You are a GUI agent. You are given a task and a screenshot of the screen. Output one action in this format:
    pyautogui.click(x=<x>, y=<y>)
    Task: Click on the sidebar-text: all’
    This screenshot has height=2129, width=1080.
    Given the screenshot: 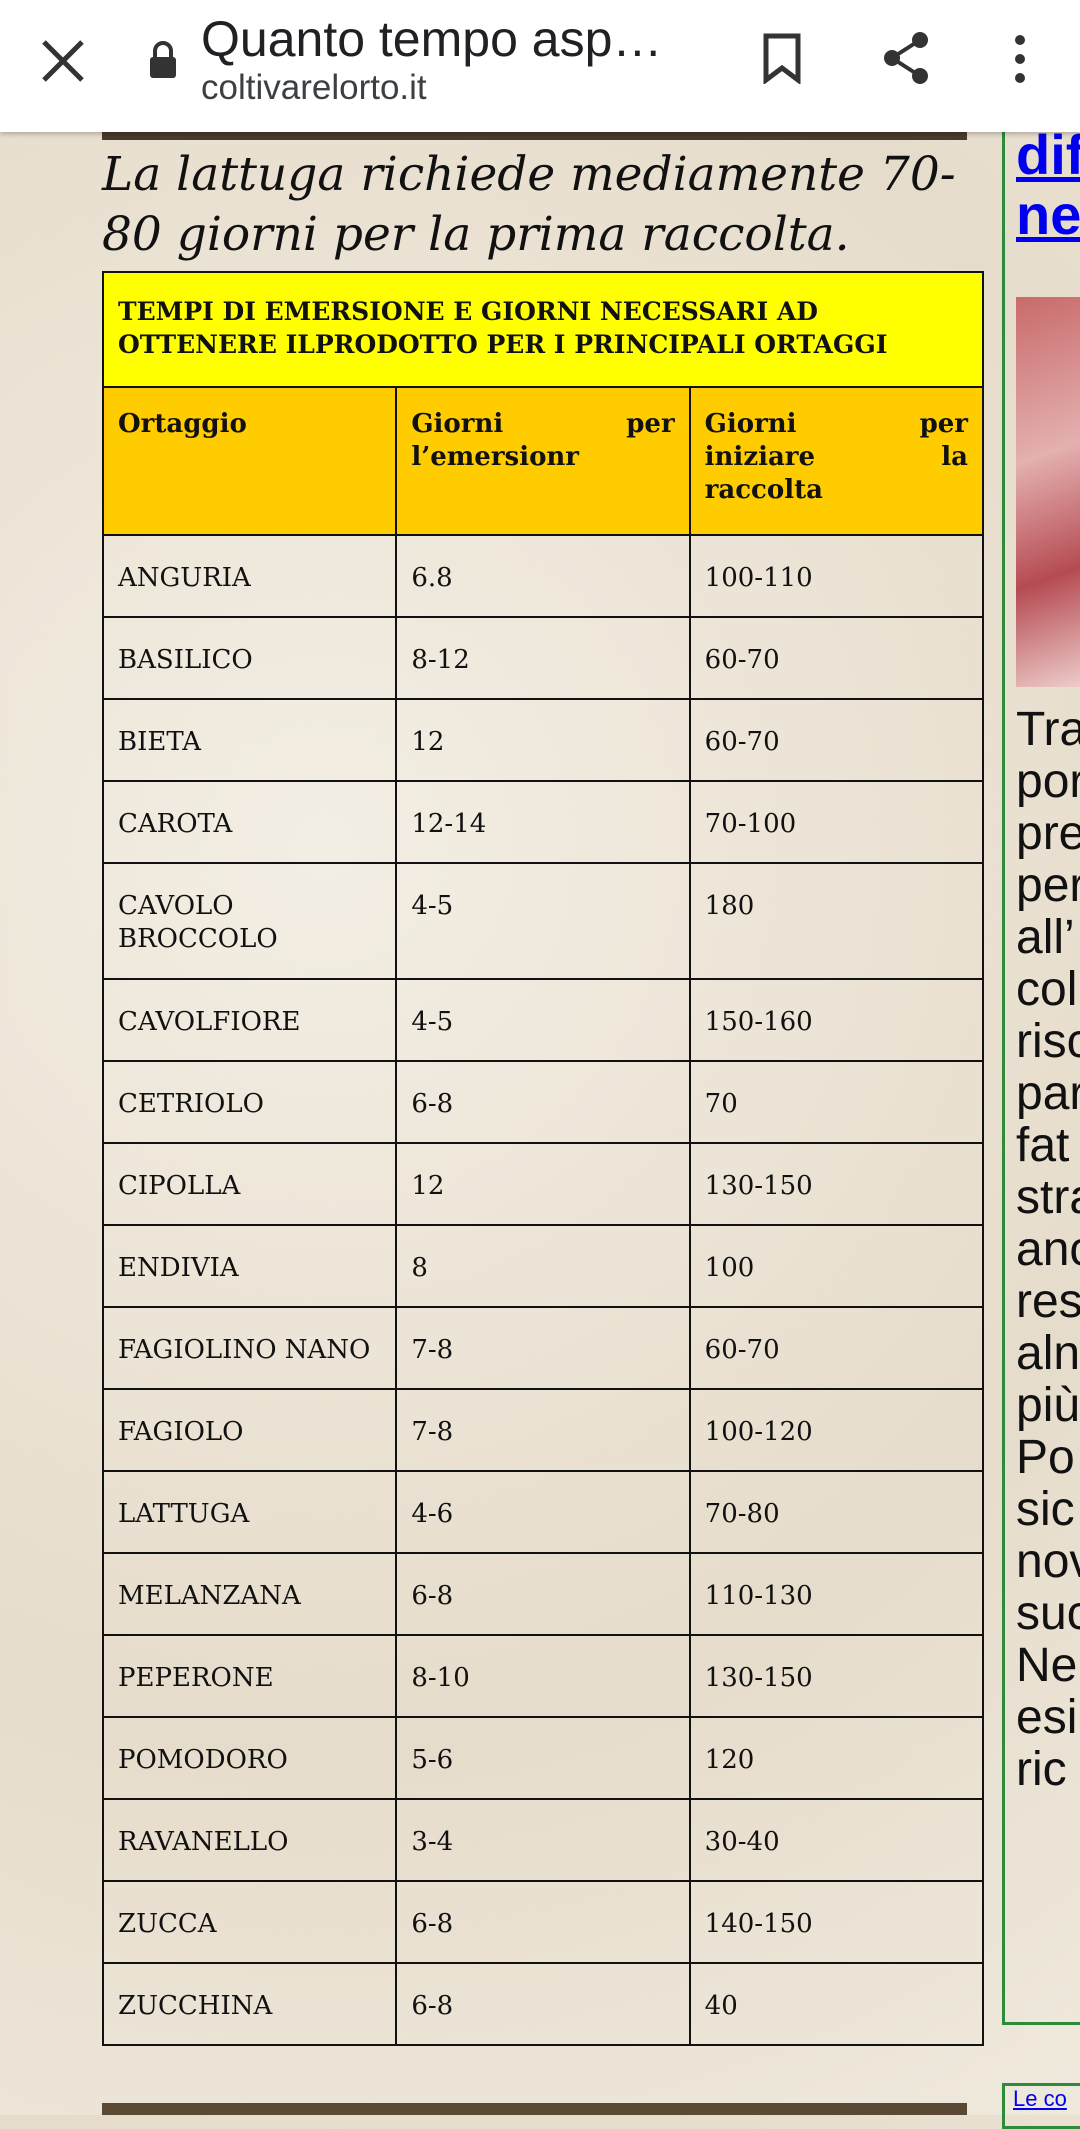 What is the action you would take?
    pyautogui.click(x=1045, y=937)
    